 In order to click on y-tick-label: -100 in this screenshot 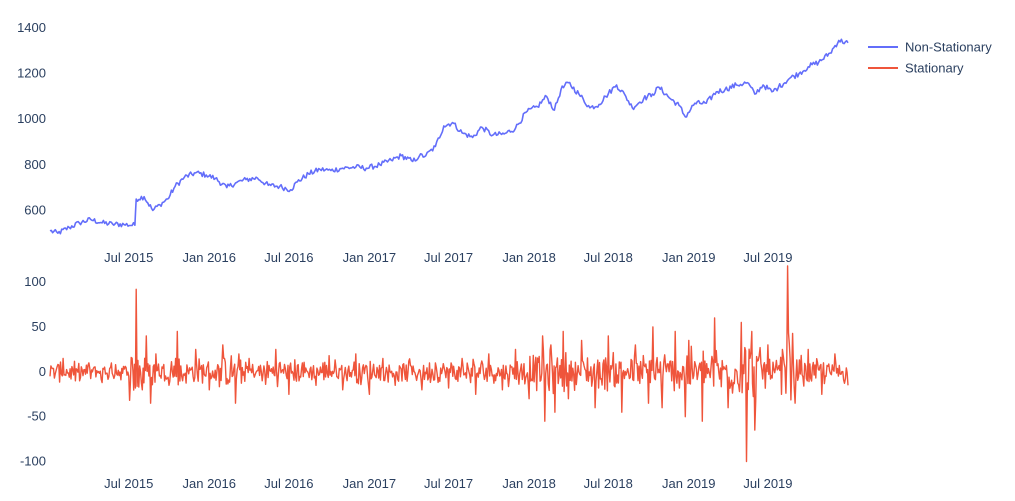, I will do `click(33, 461)`.